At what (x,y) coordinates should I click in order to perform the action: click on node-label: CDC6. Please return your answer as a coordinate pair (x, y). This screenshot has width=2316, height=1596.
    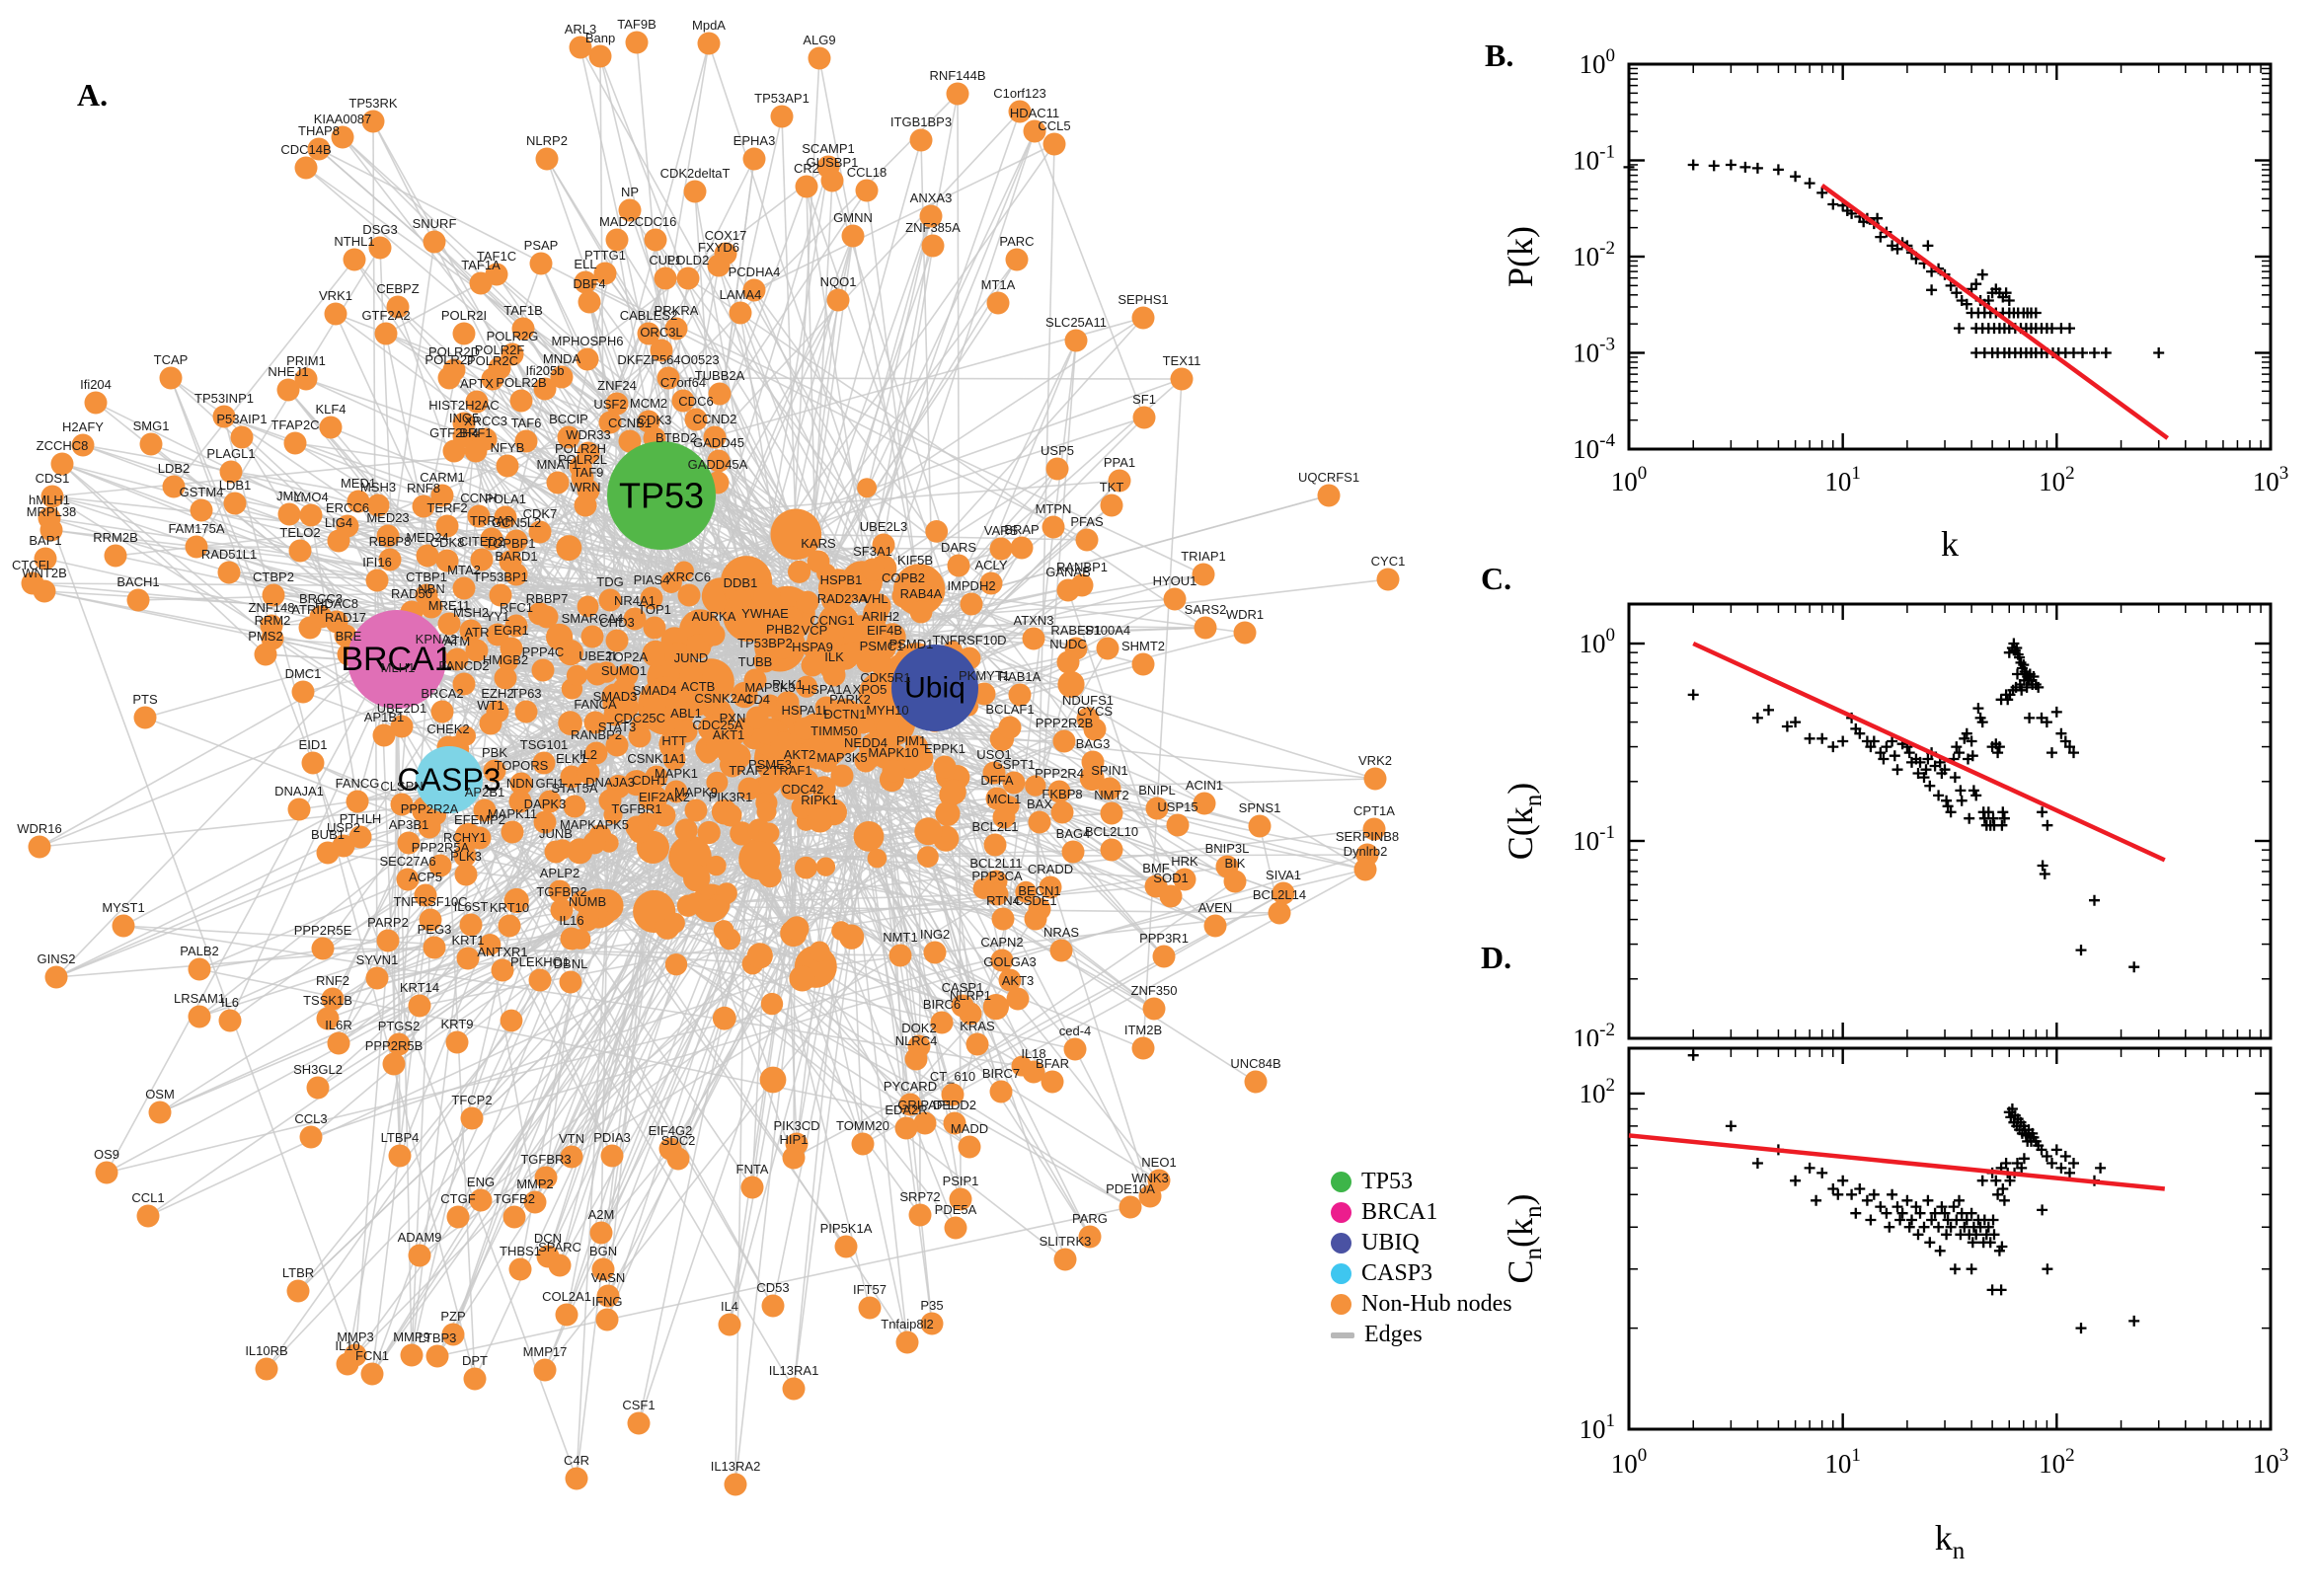
    Looking at the image, I should click on (695, 401).